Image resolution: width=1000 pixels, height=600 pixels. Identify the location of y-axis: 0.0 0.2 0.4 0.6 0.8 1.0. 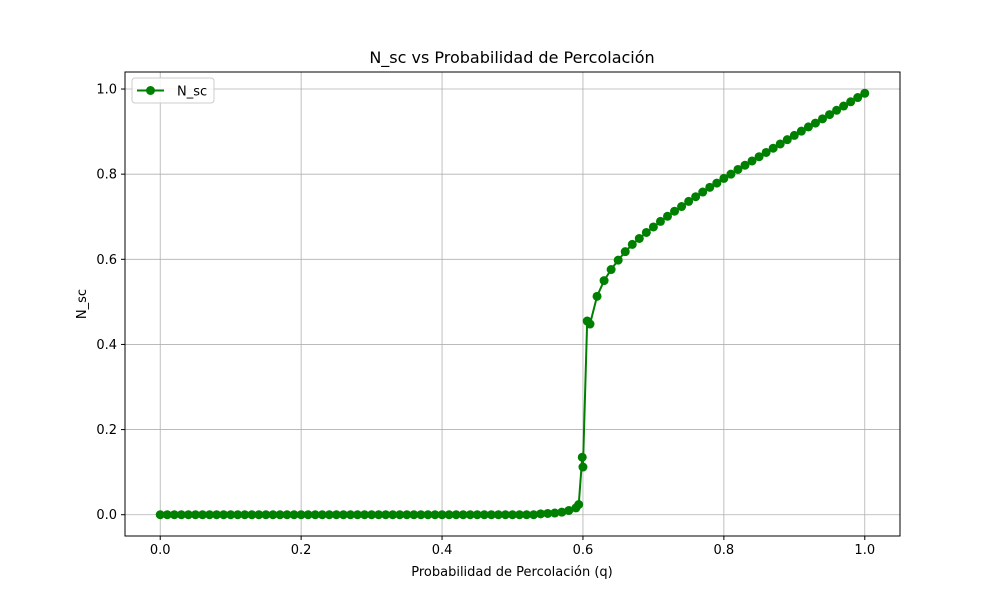
(110, 303).